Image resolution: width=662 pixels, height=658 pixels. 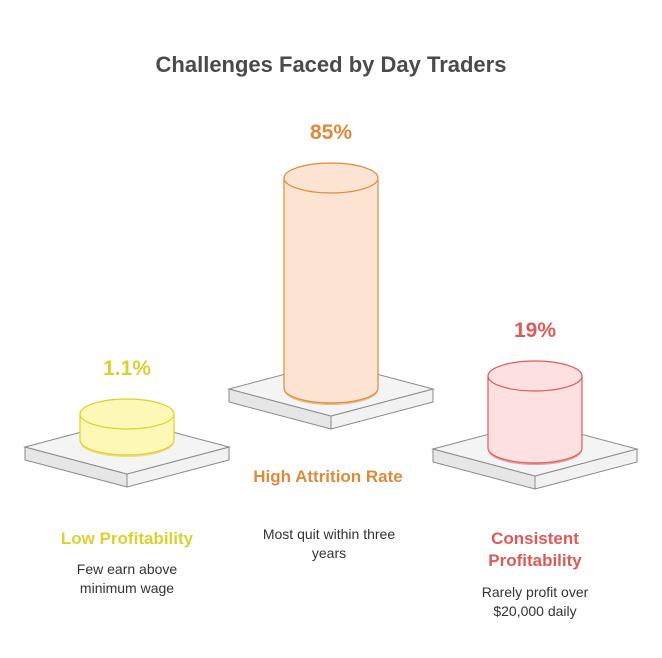 I want to click on bar-high-attrition-rate, so click(x=331, y=283).